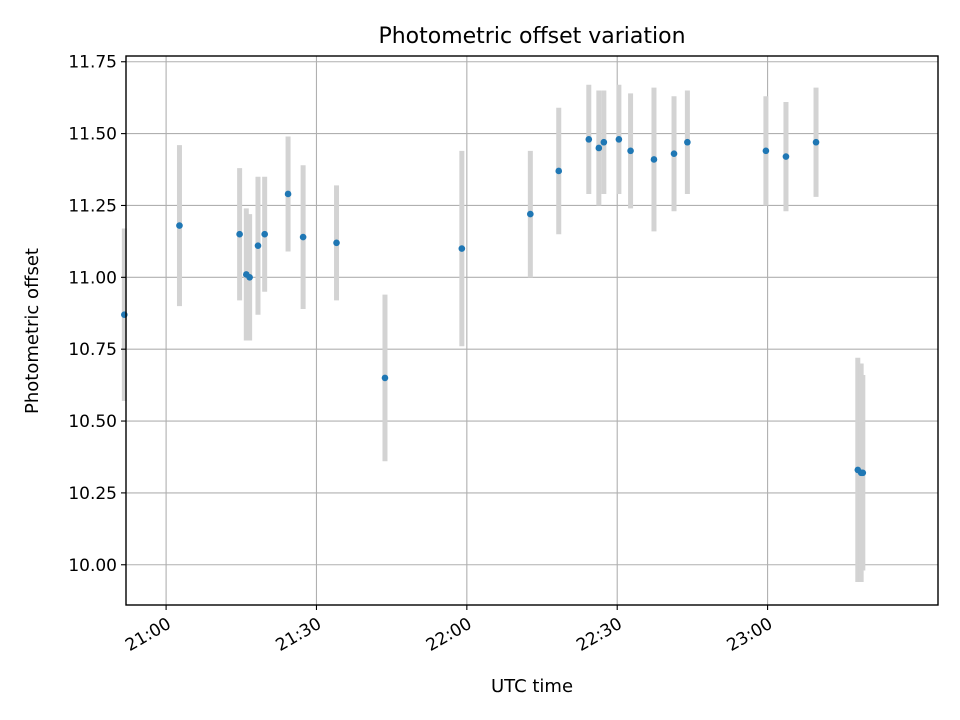 The width and height of the screenshot is (960, 720). I want to click on y-tick-label: 11.00, so click(92, 278).